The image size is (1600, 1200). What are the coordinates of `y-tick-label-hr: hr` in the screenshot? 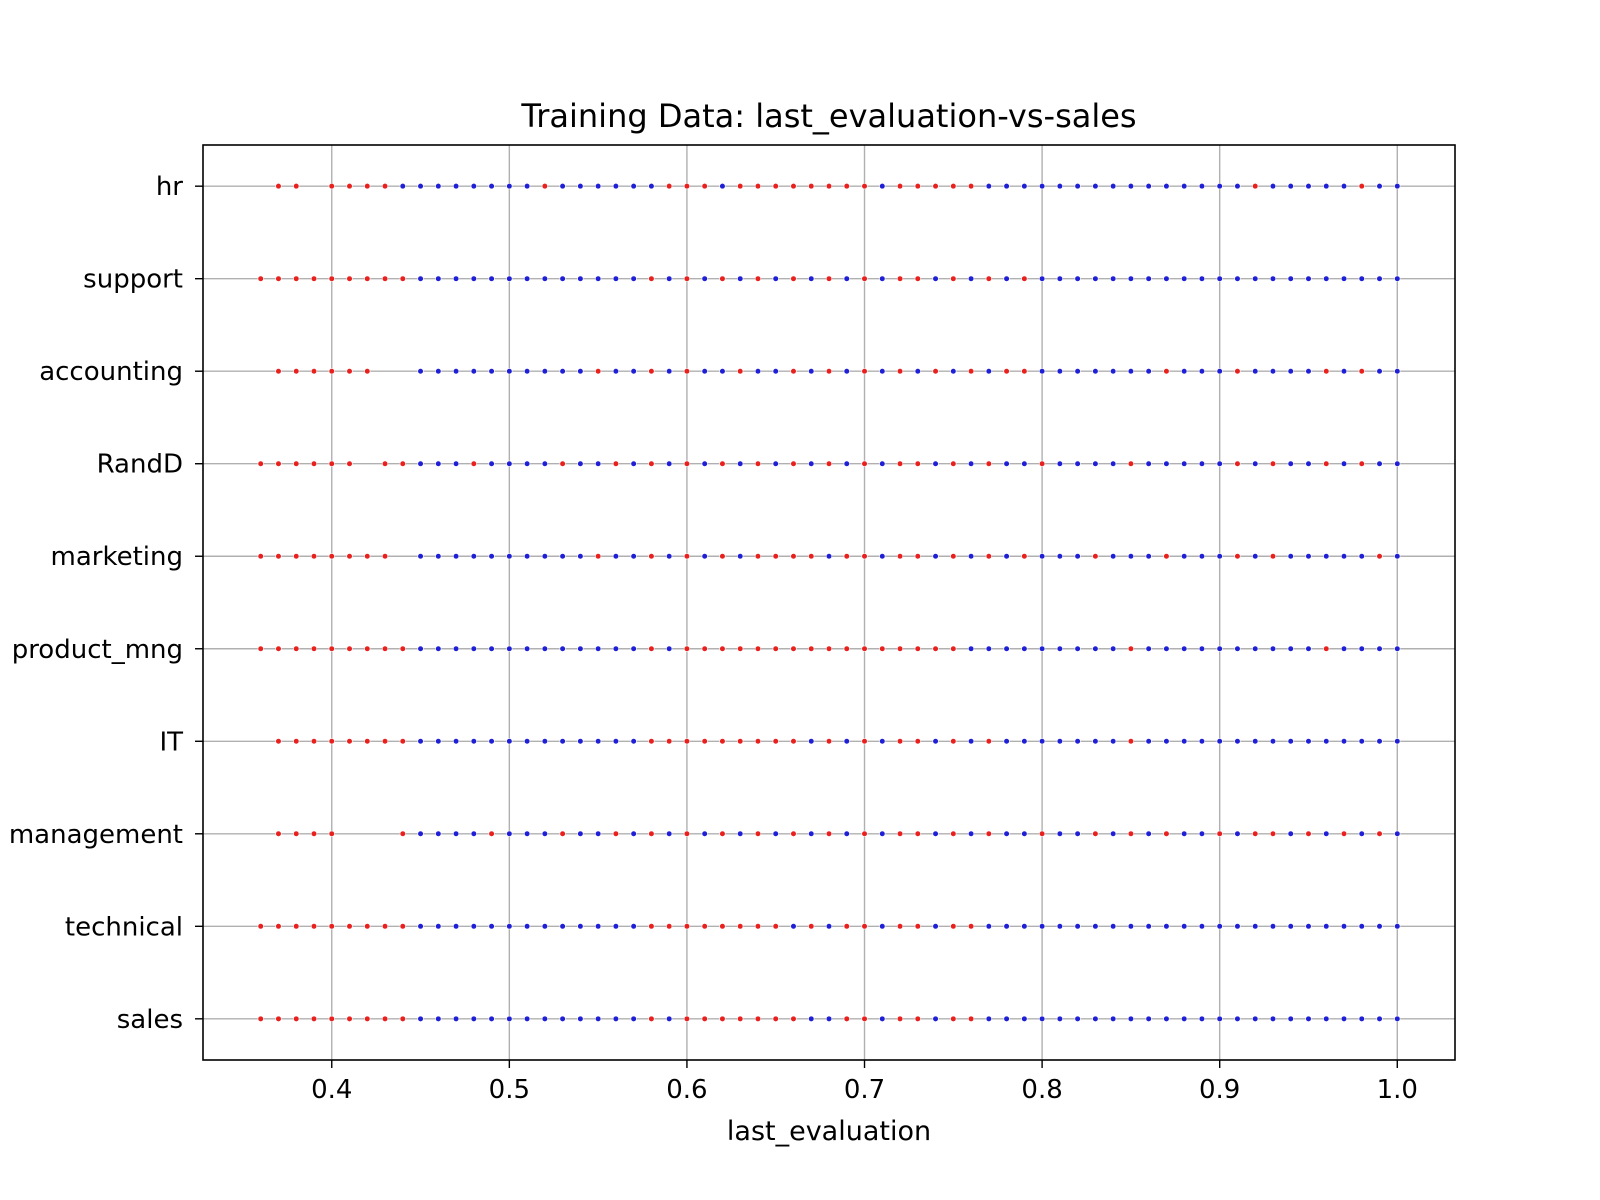 It's located at (169, 187).